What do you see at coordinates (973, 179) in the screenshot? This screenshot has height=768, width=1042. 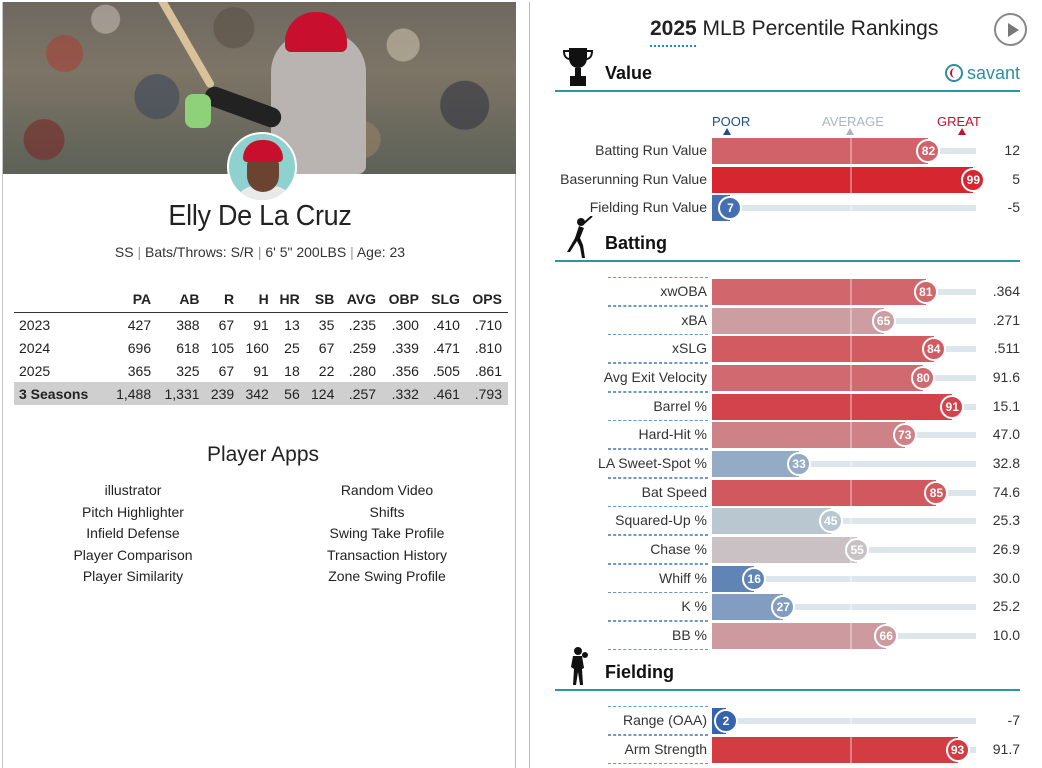 I see `percentile-bubble: 99` at bounding box center [973, 179].